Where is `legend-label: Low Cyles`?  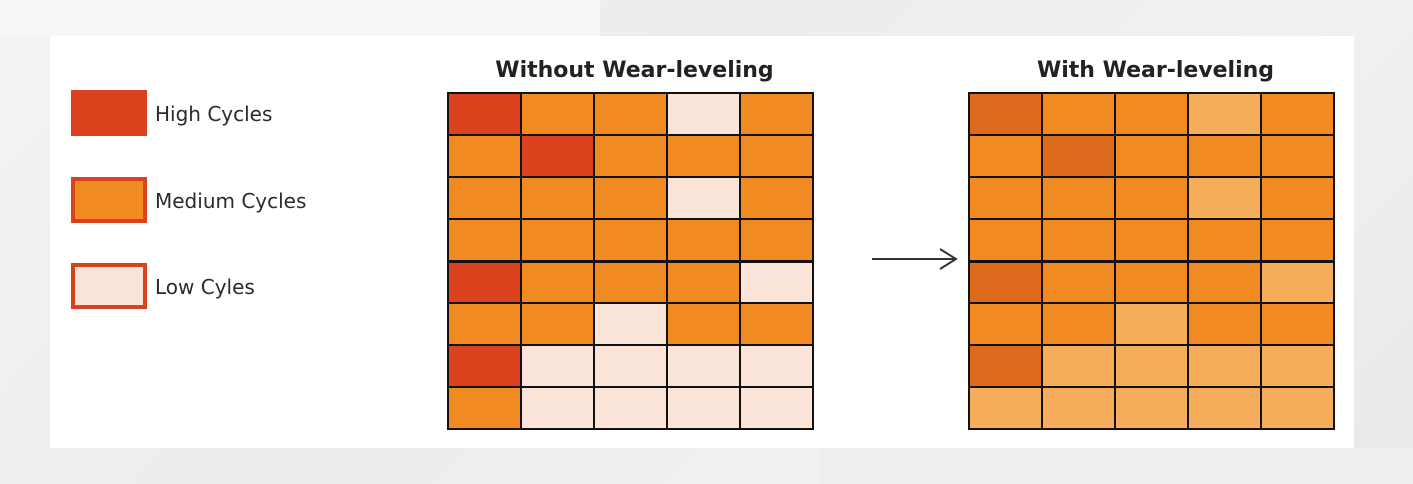 legend-label: Low Cyles is located at coordinates (205, 287).